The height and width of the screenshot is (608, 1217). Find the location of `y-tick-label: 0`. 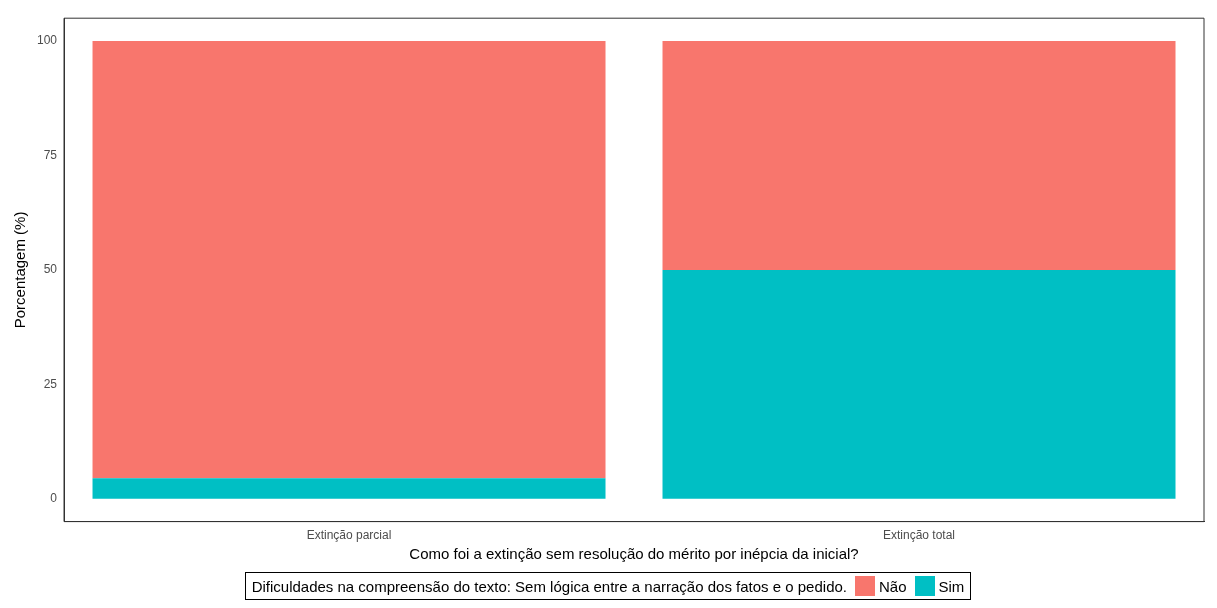

y-tick-label: 0 is located at coordinates (54, 498).